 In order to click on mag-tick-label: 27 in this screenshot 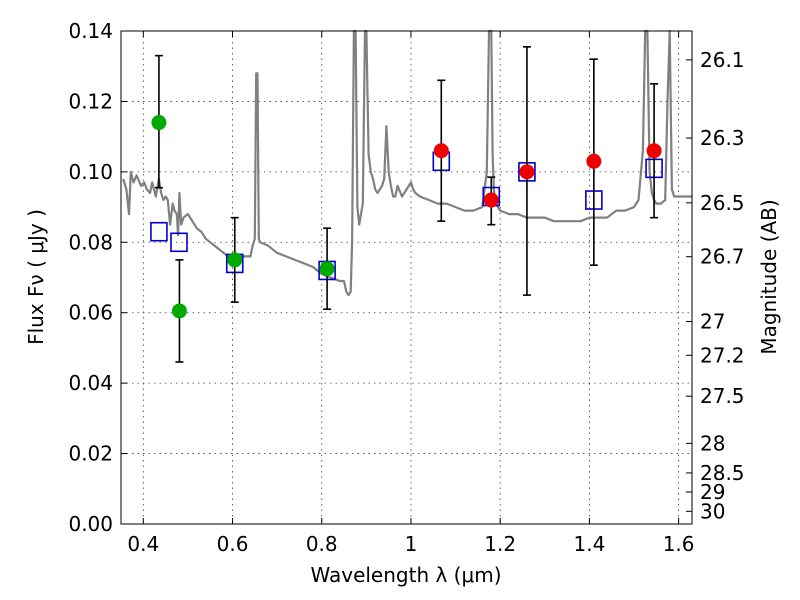, I will do `click(712, 322)`.